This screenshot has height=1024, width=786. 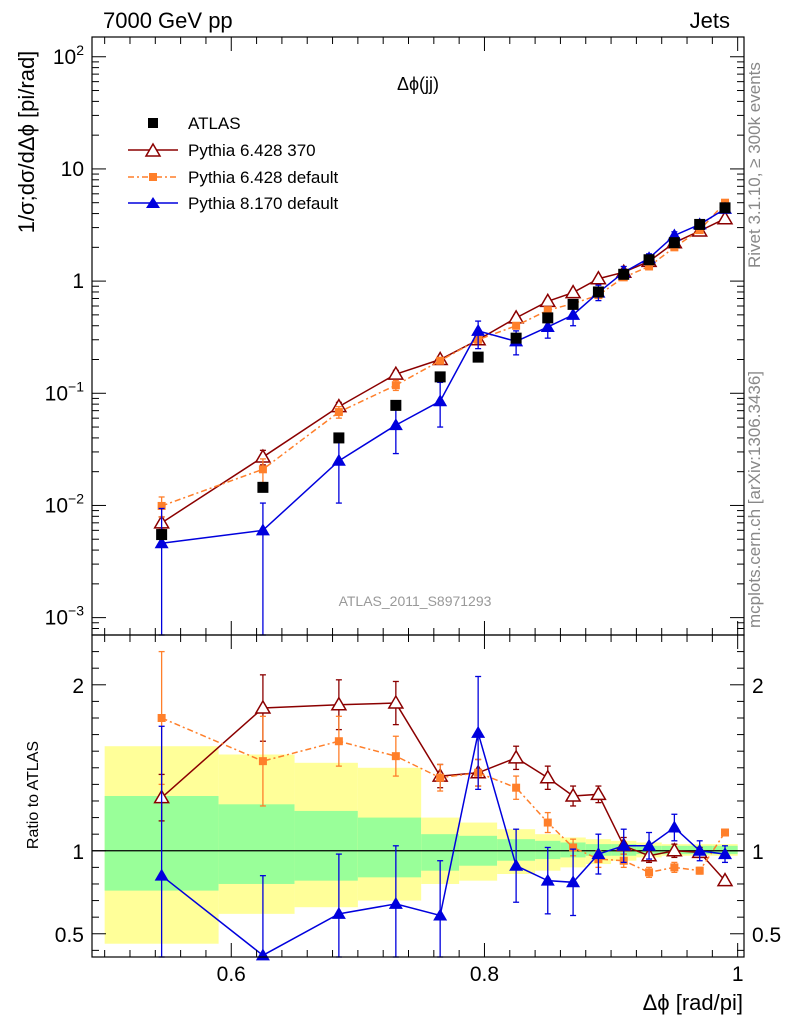 I want to click on y-tick-label: 10, so click(x=72, y=169).